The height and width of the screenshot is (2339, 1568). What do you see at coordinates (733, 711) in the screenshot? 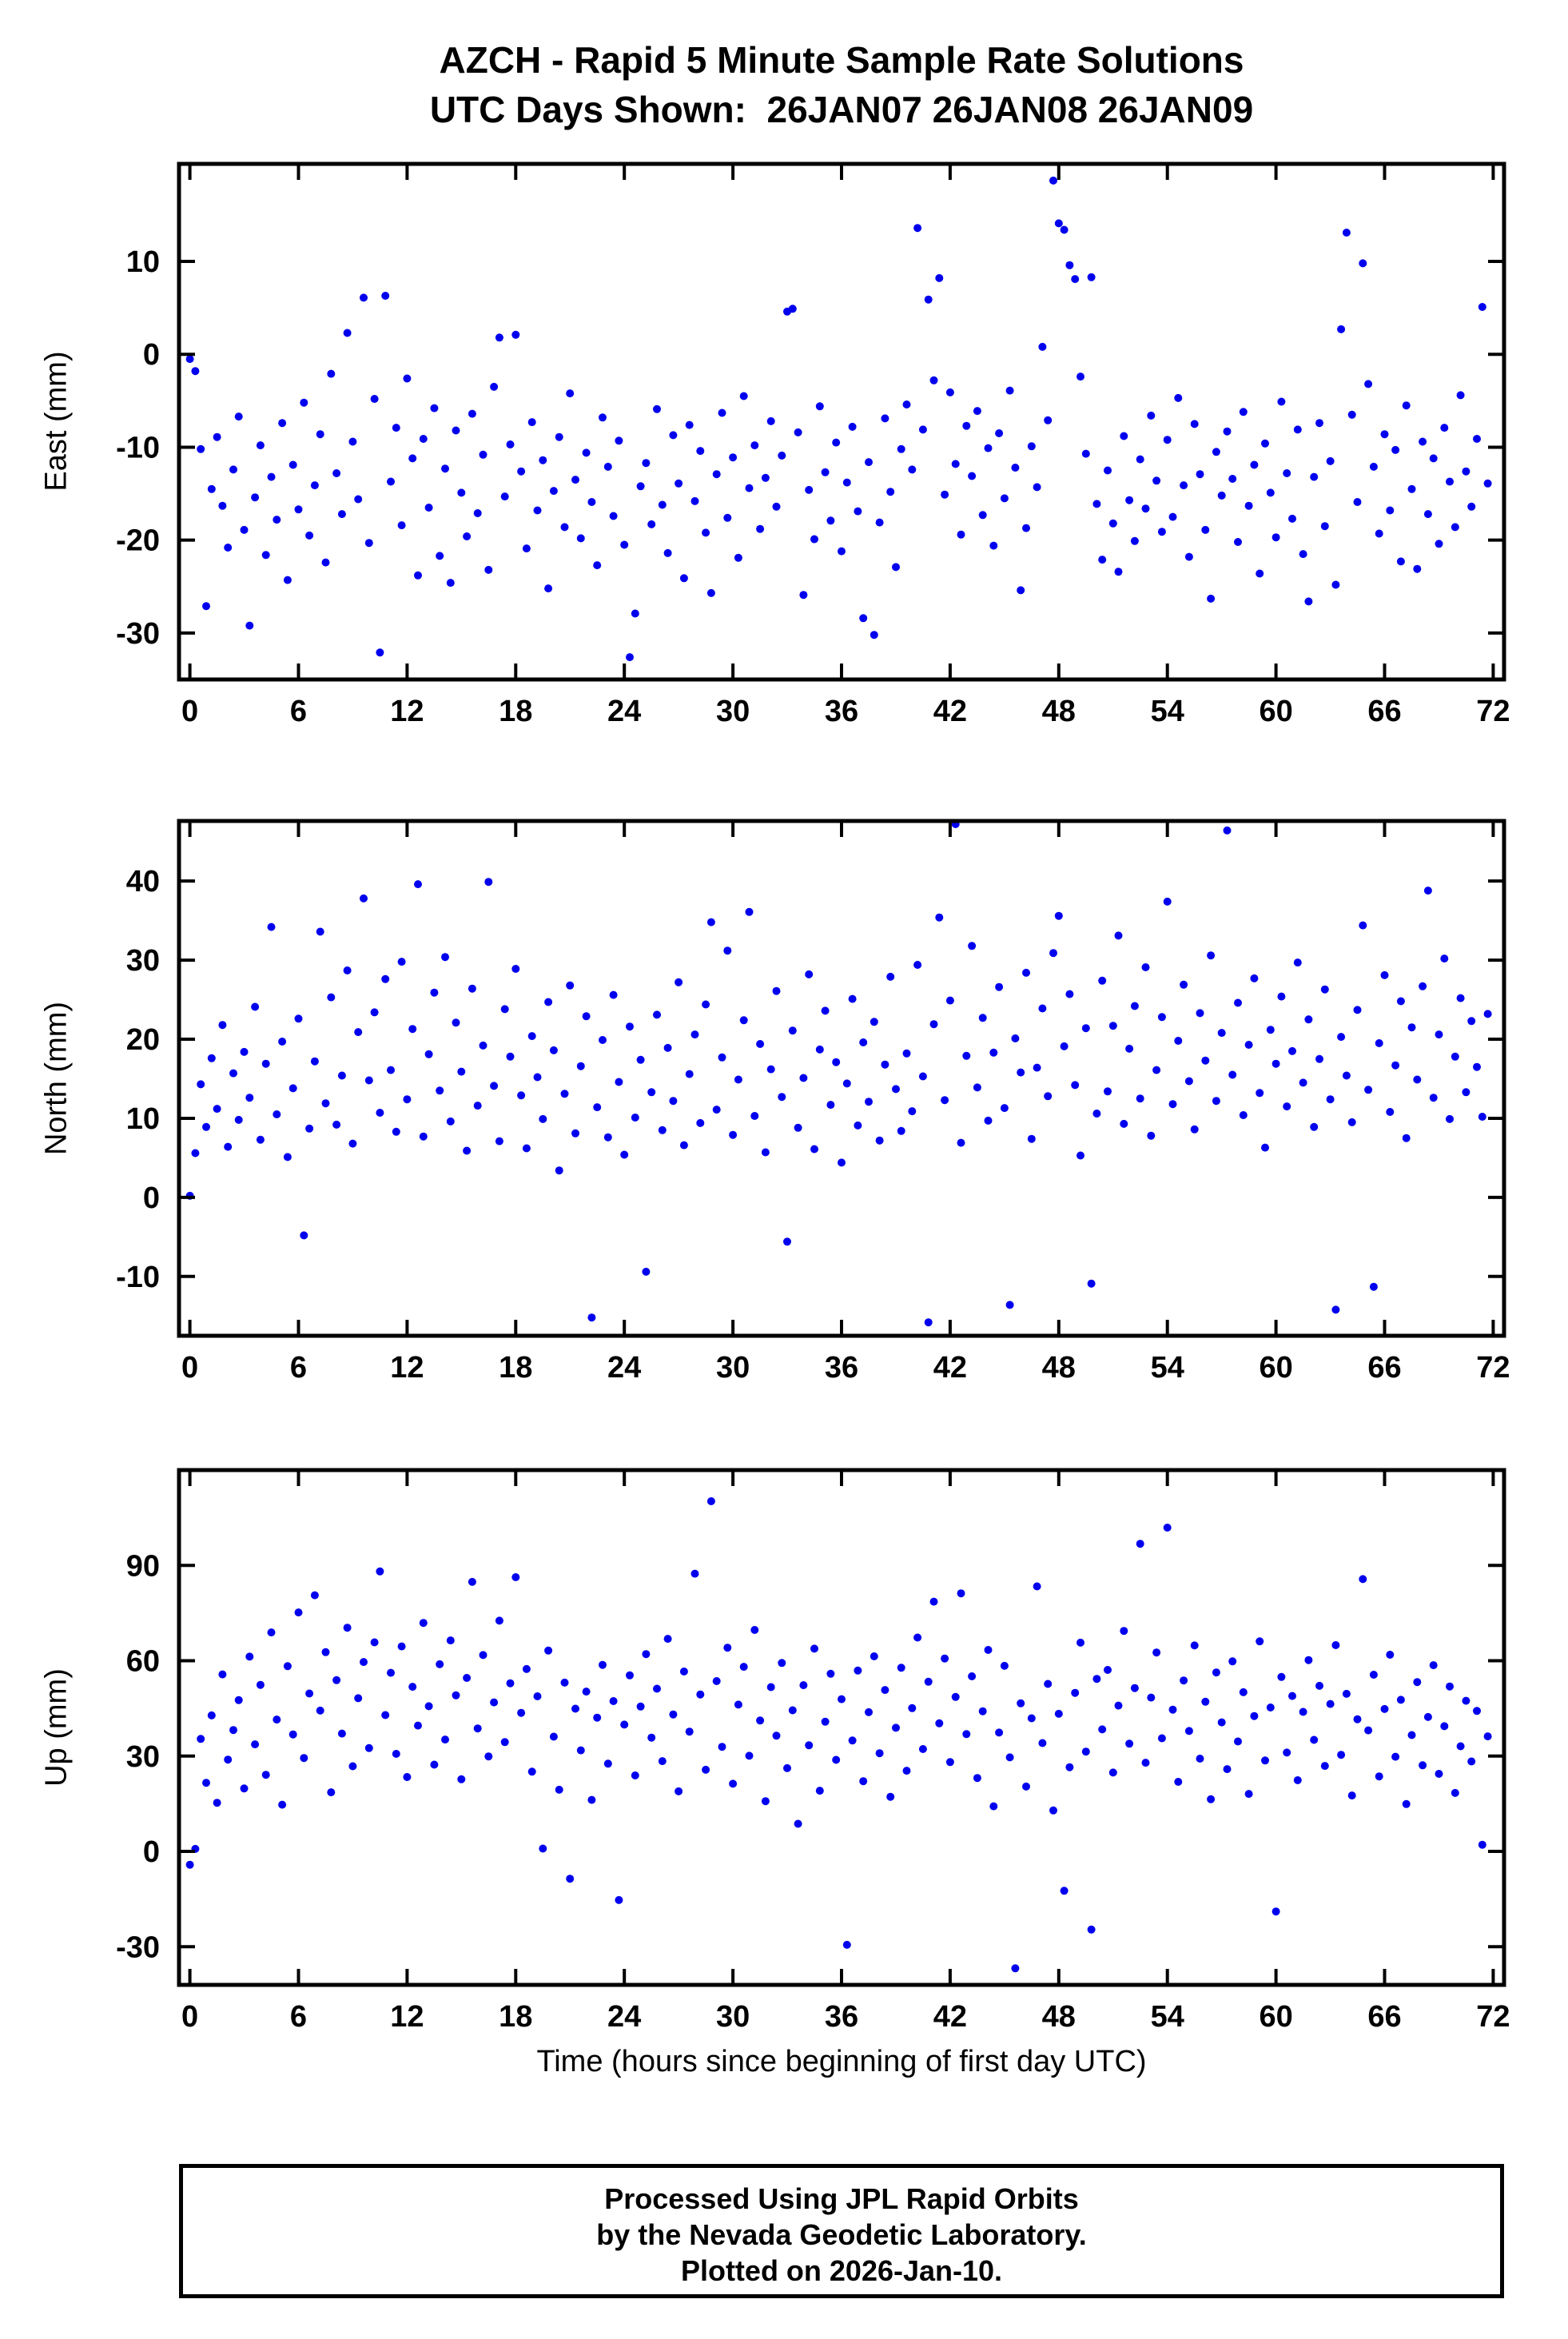
I see `x-tick-label: 30` at bounding box center [733, 711].